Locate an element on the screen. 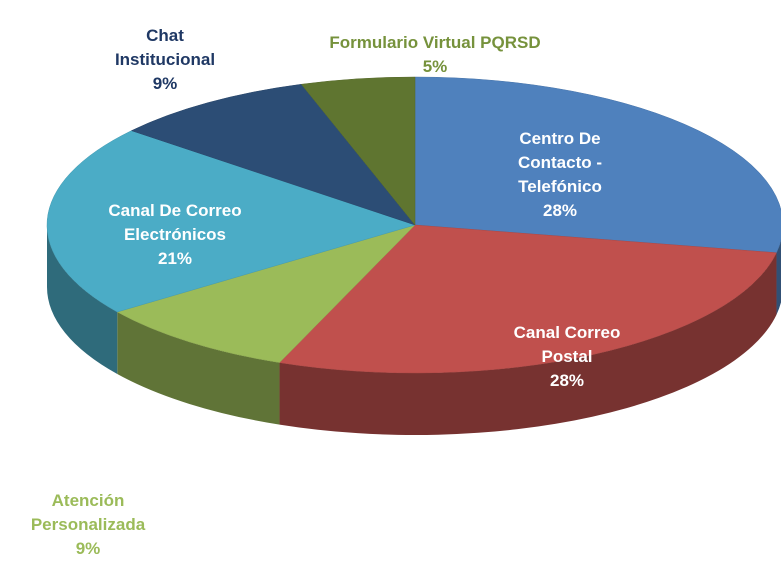 This screenshot has width=781, height=567. slice-label: Canal Correo Postal 28% is located at coordinates (567, 357).